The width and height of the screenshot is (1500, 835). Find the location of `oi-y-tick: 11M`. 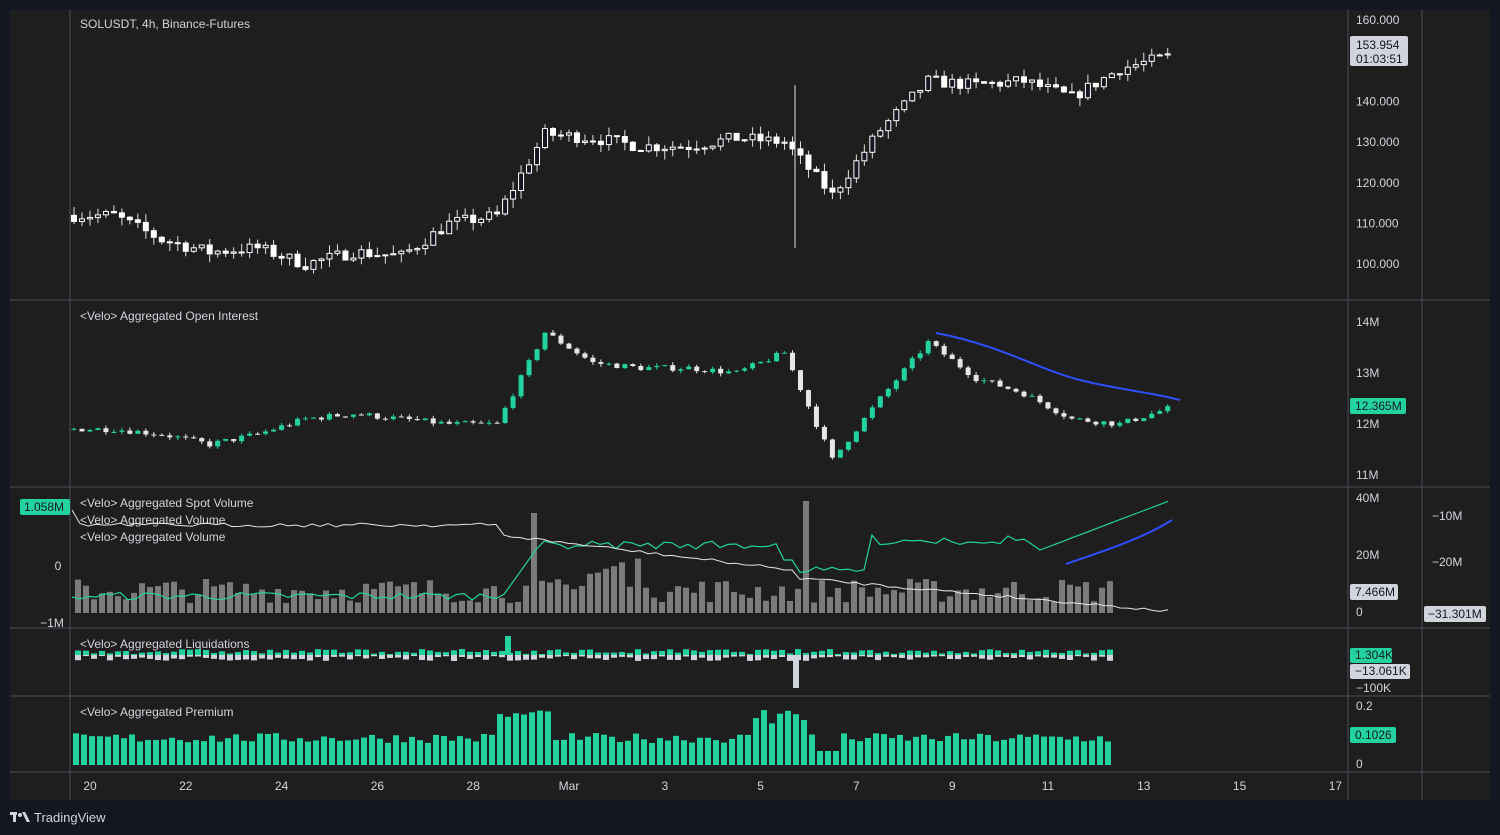

oi-y-tick: 11M is located at coordinates (1367, 475).